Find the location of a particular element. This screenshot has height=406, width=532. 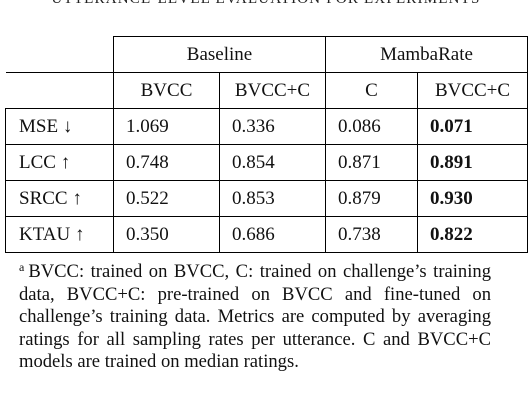

metric-label: SRCC ↑ is located at coordinates (59, 198).